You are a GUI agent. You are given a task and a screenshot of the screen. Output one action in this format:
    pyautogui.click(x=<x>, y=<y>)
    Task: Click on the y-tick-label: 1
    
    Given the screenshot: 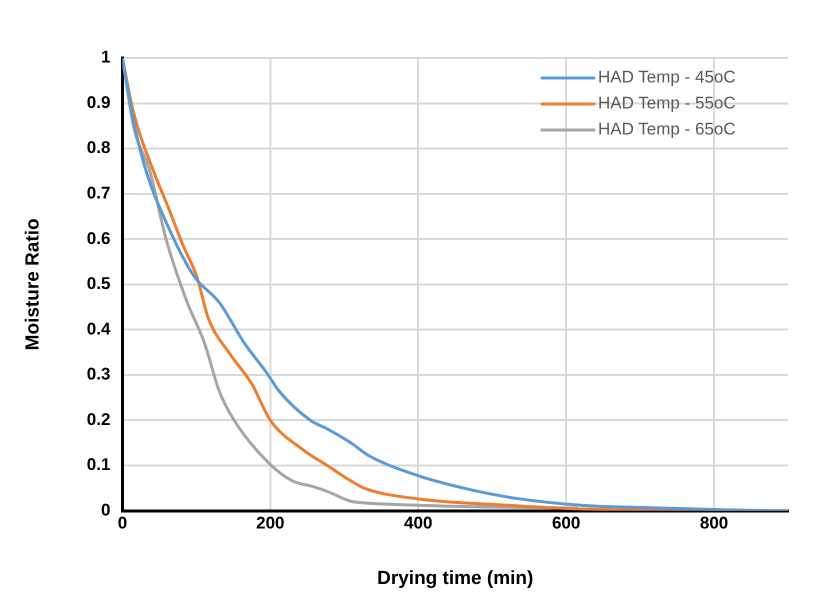 What is the action you would take?
    pyautogui.click(x=105, y=57)
    